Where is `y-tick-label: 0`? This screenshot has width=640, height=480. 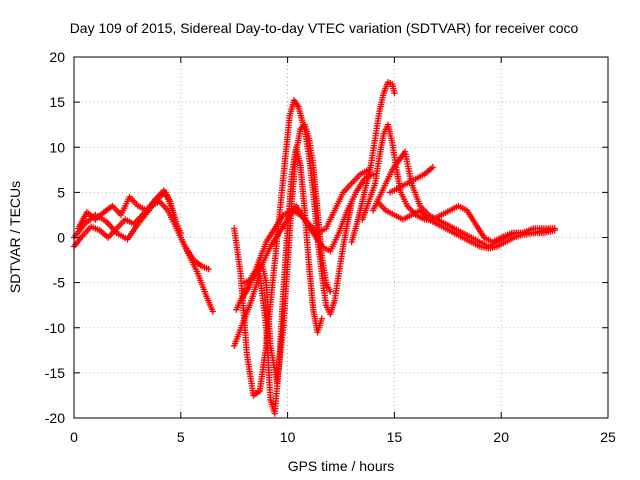 y-tick-label: 0 is located at coordinates (61, 238).